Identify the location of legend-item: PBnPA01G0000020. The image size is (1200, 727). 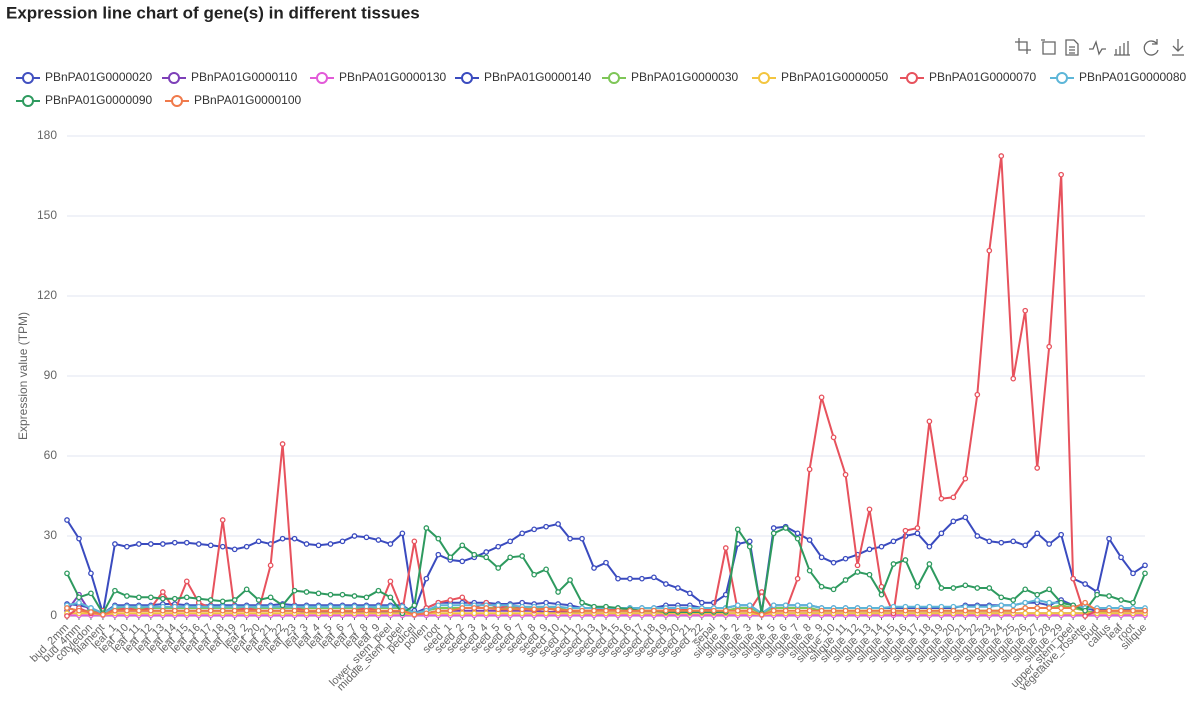
(84, 77).